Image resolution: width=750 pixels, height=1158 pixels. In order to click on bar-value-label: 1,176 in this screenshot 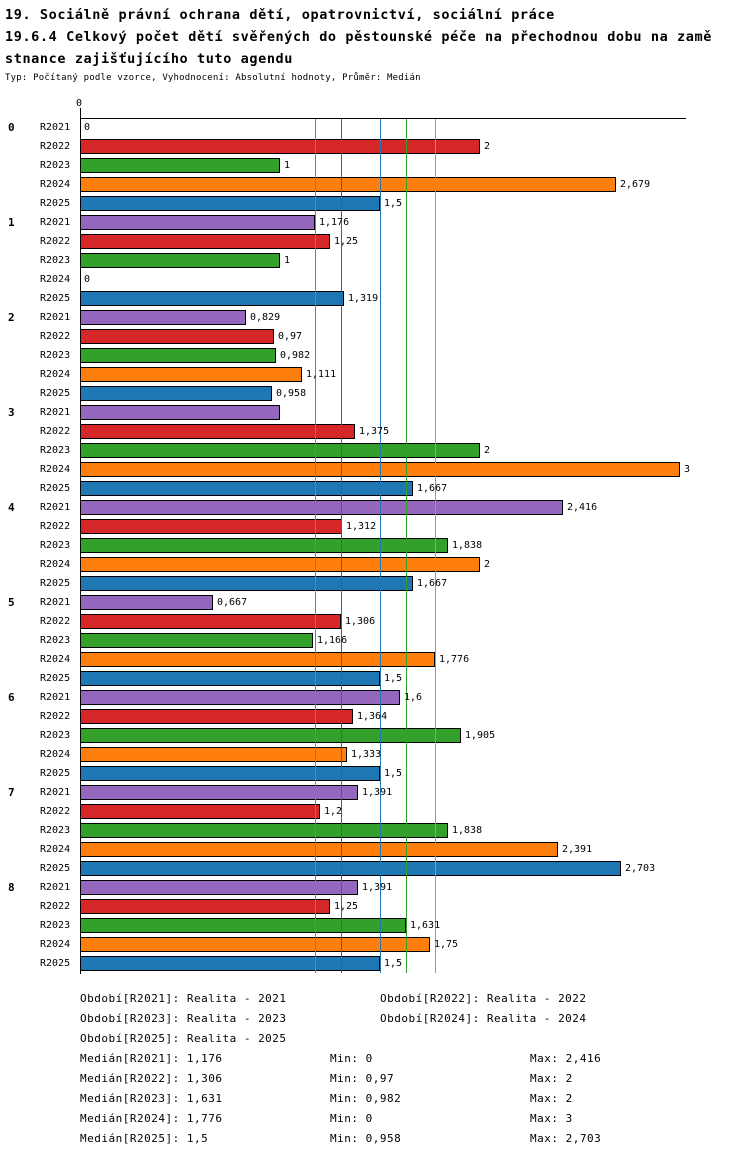, I will do `click(334, 222)`.